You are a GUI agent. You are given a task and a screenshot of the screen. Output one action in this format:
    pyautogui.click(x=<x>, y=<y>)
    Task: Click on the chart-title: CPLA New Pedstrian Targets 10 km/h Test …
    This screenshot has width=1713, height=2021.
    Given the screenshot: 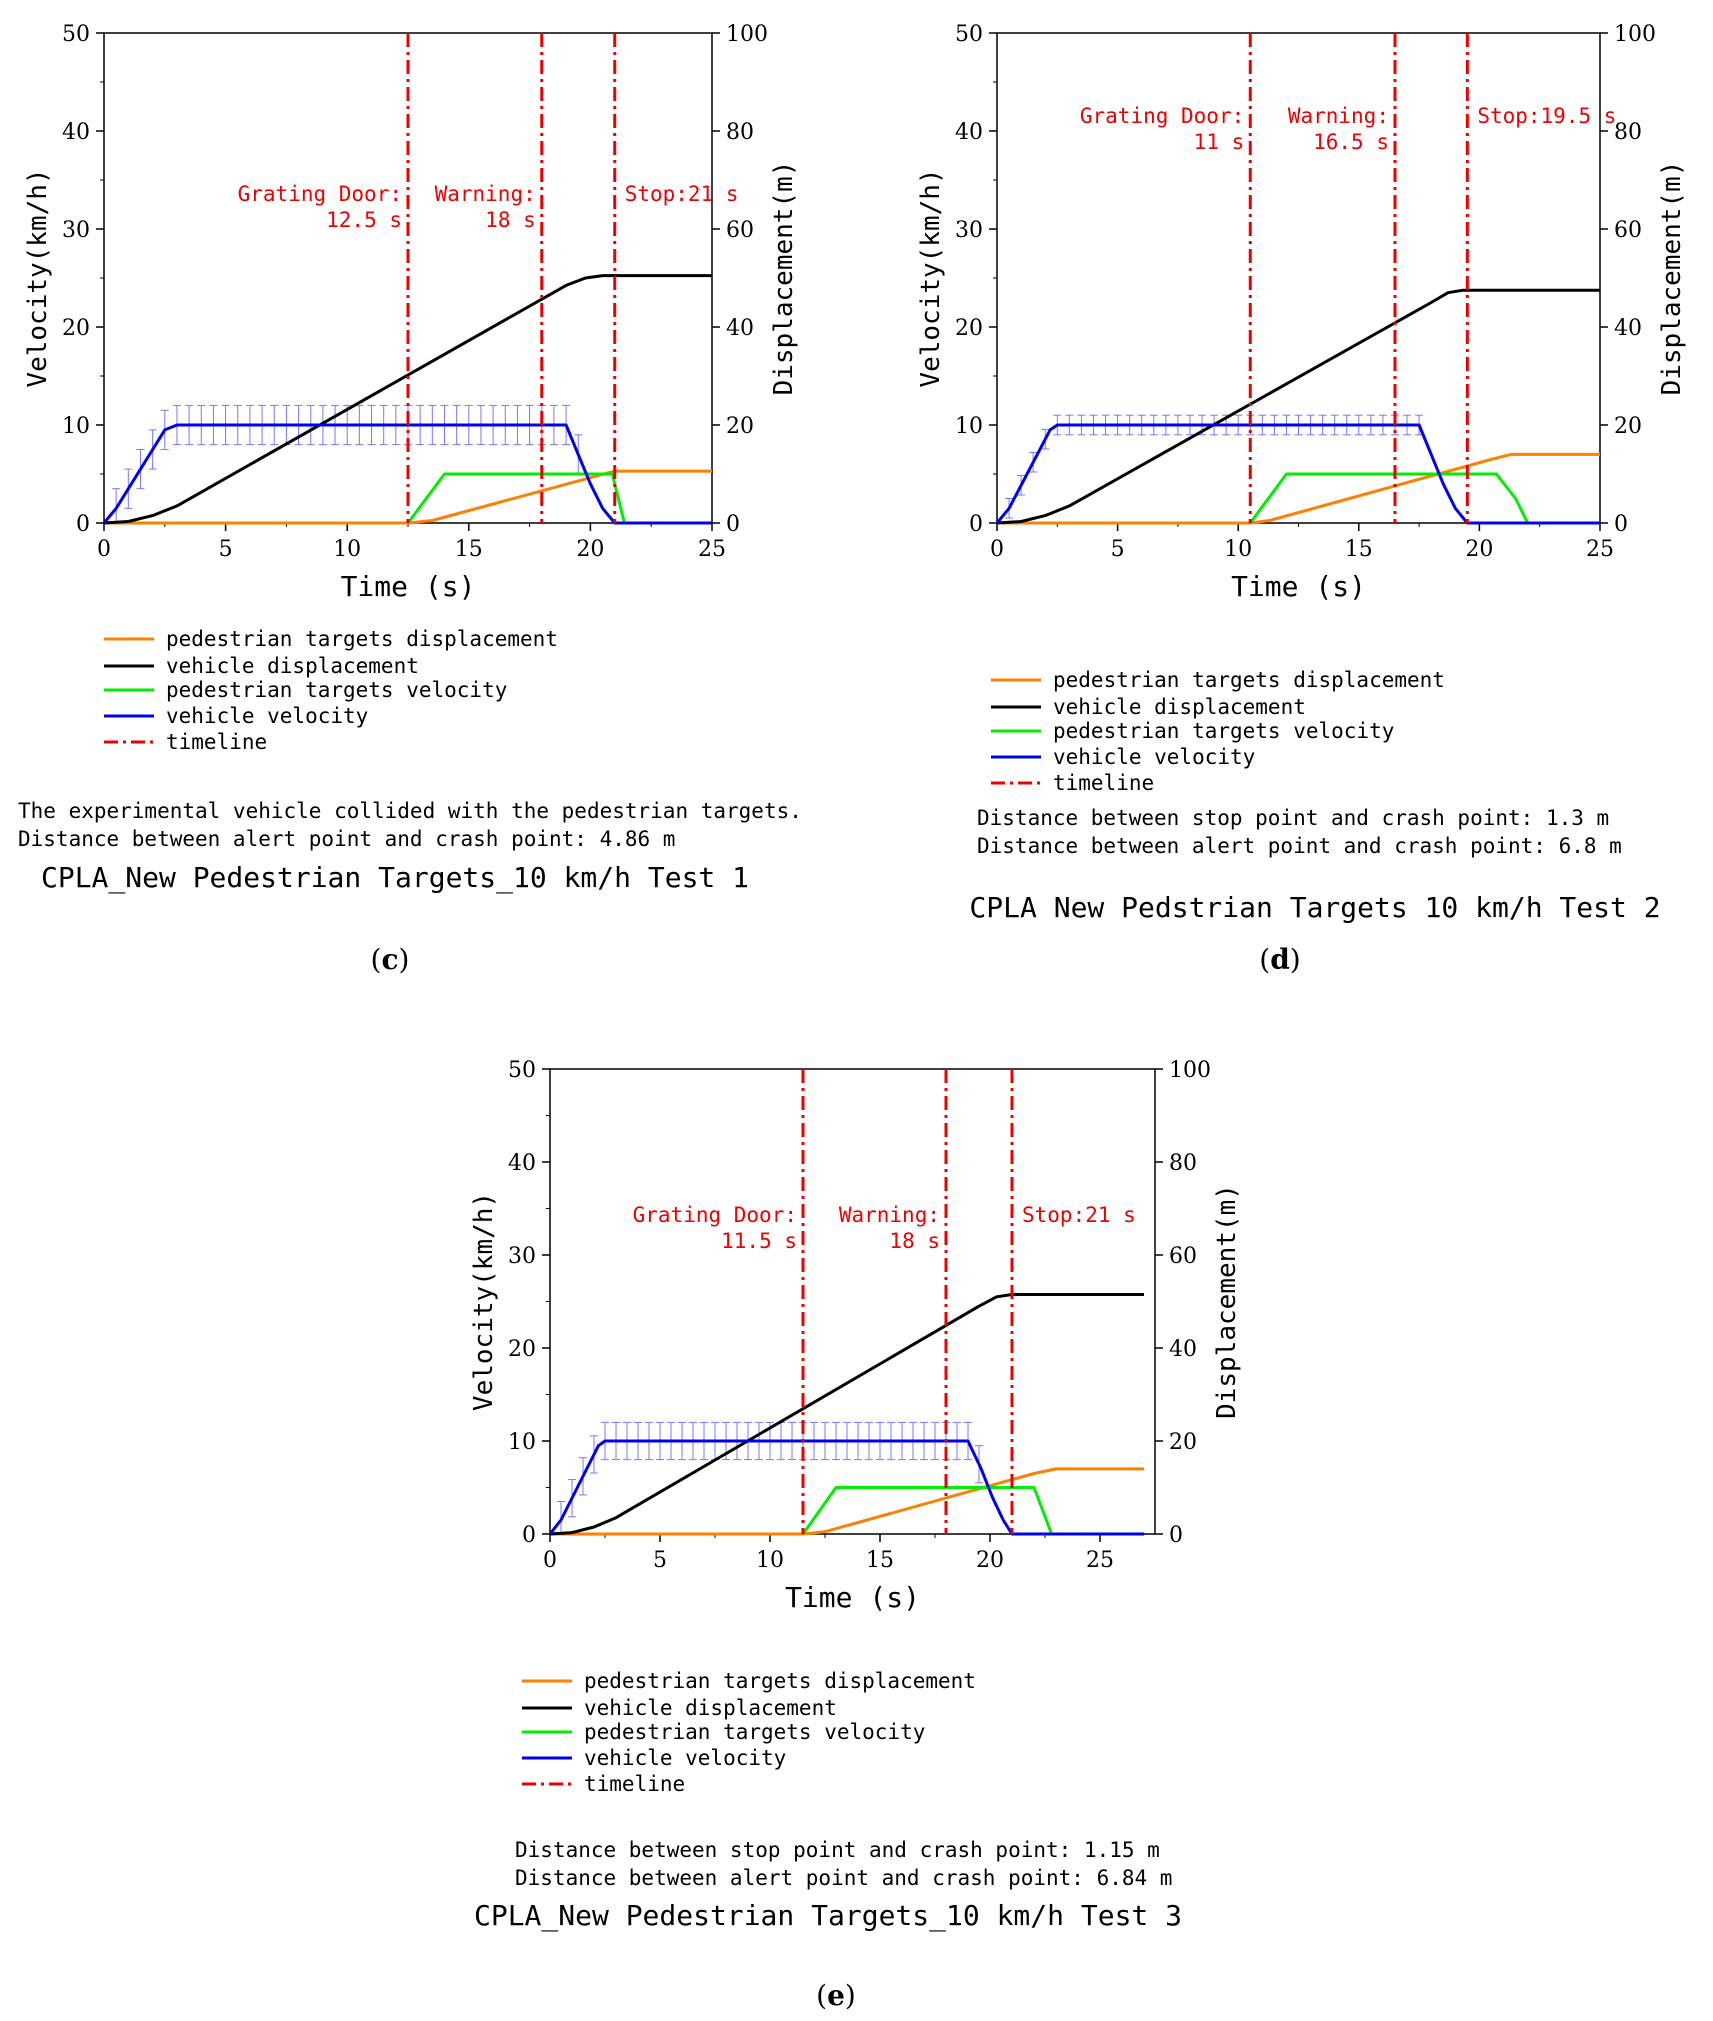 What is the action you would take?
    pyautogui.click(x=1314, y=907)
    